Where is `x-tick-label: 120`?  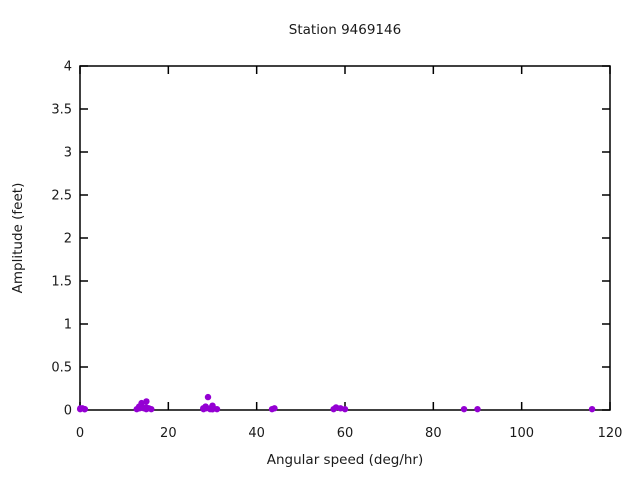
x-tick-label: 120 is located at coordinates (610, 433).